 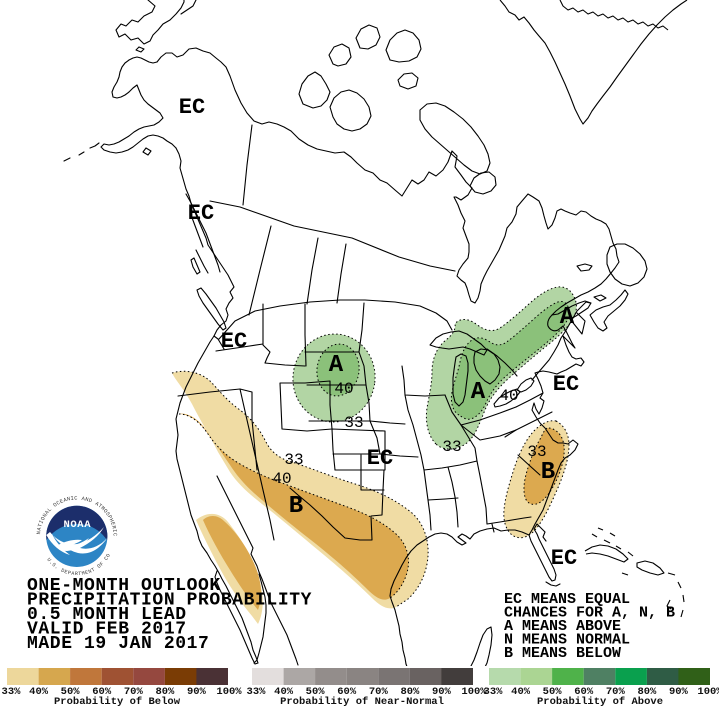 What do you see at coordinates (567, 599) in the screenshot?
I see `svg-text: EC MEANS EQUAL` at bounding box center [567, 599].